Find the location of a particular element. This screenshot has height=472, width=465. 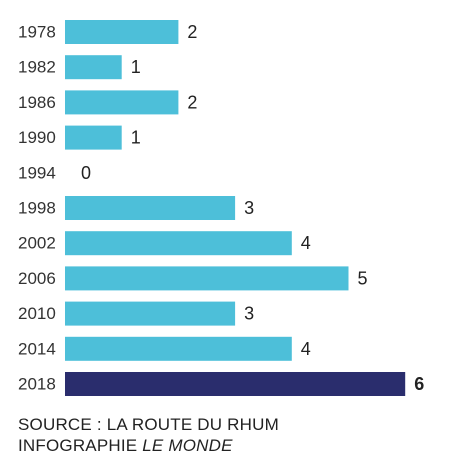

value-label-1978: 2 is located at coordinates (192, 32).